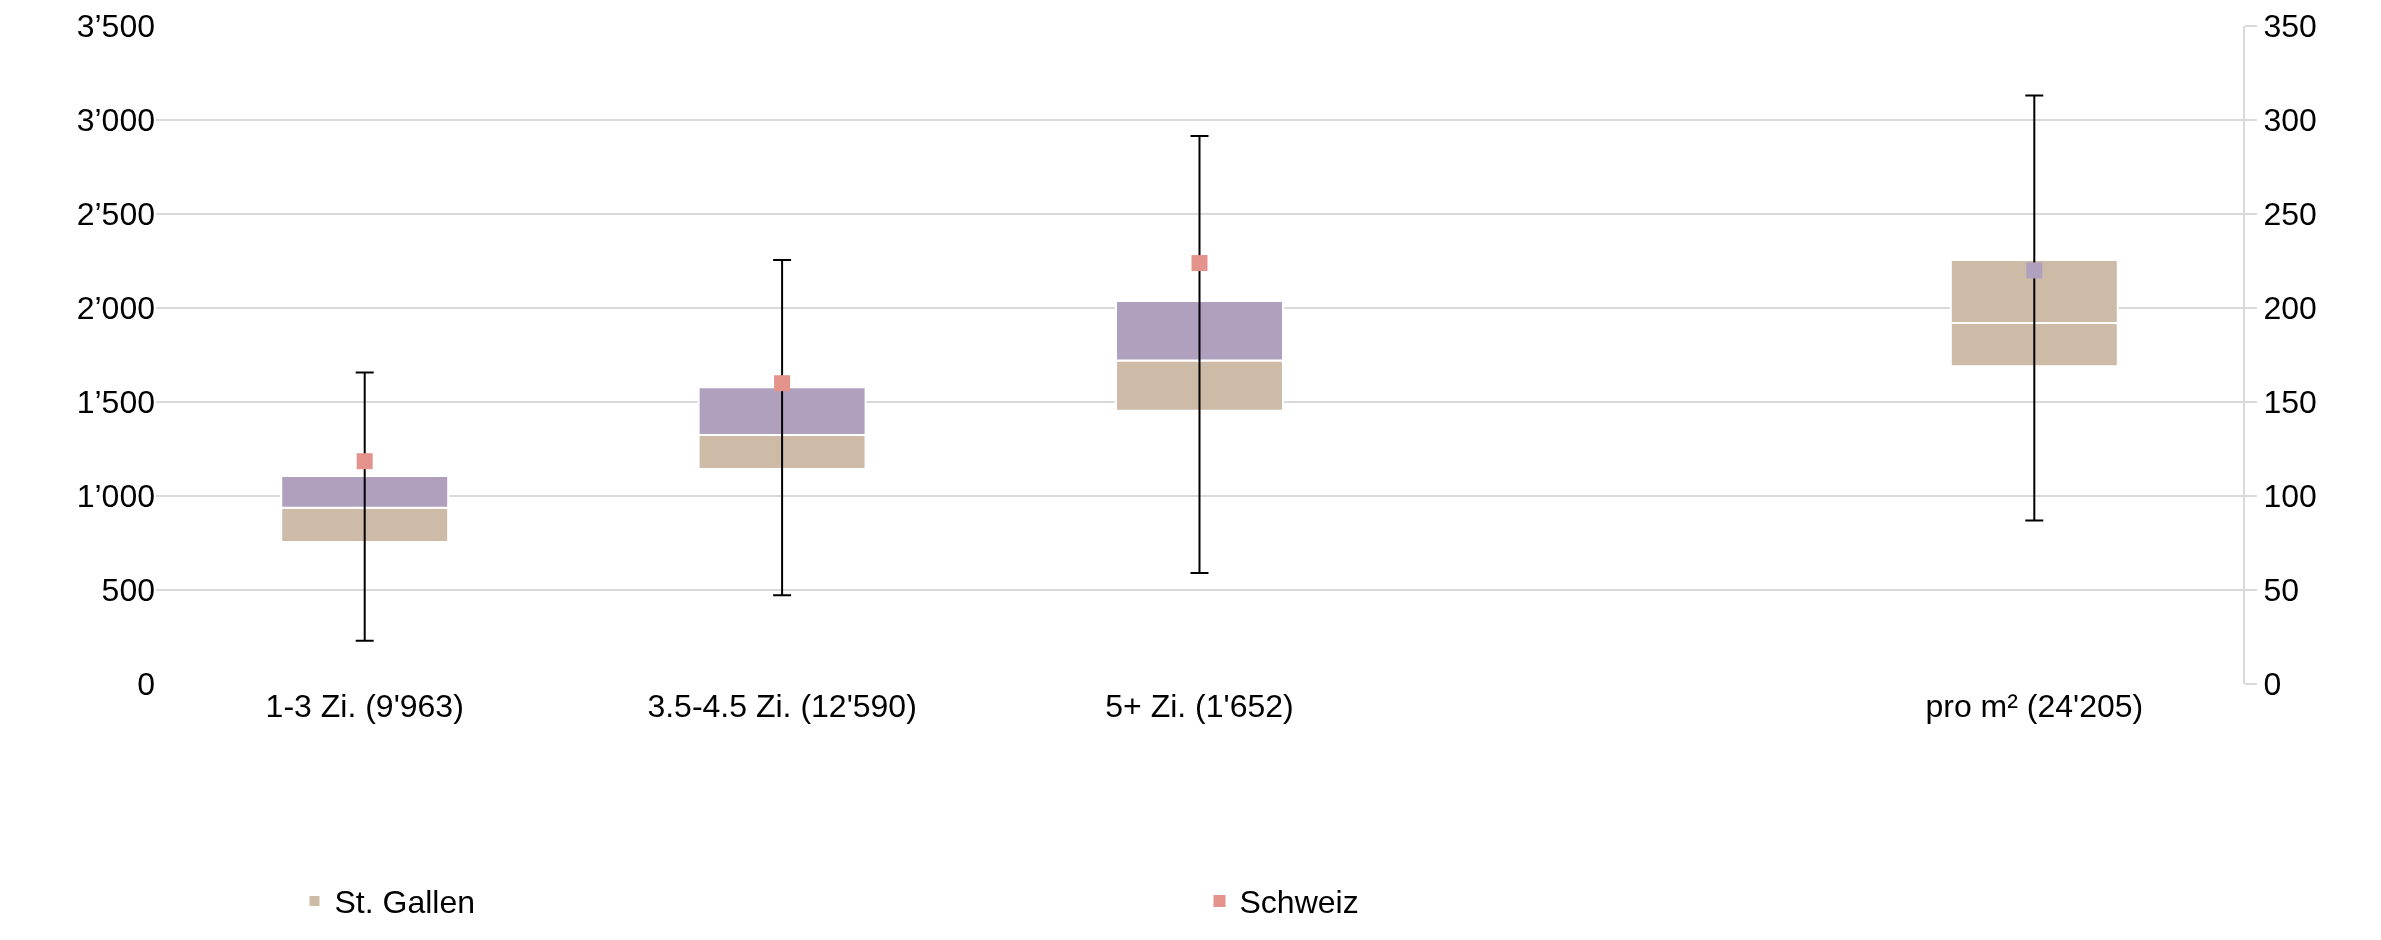 The height and width of the screenshot is (940, 2381). Describe the element at coordinates (2272, 684) in the screenshot. I see `y2-tick-label: 0` at that location.